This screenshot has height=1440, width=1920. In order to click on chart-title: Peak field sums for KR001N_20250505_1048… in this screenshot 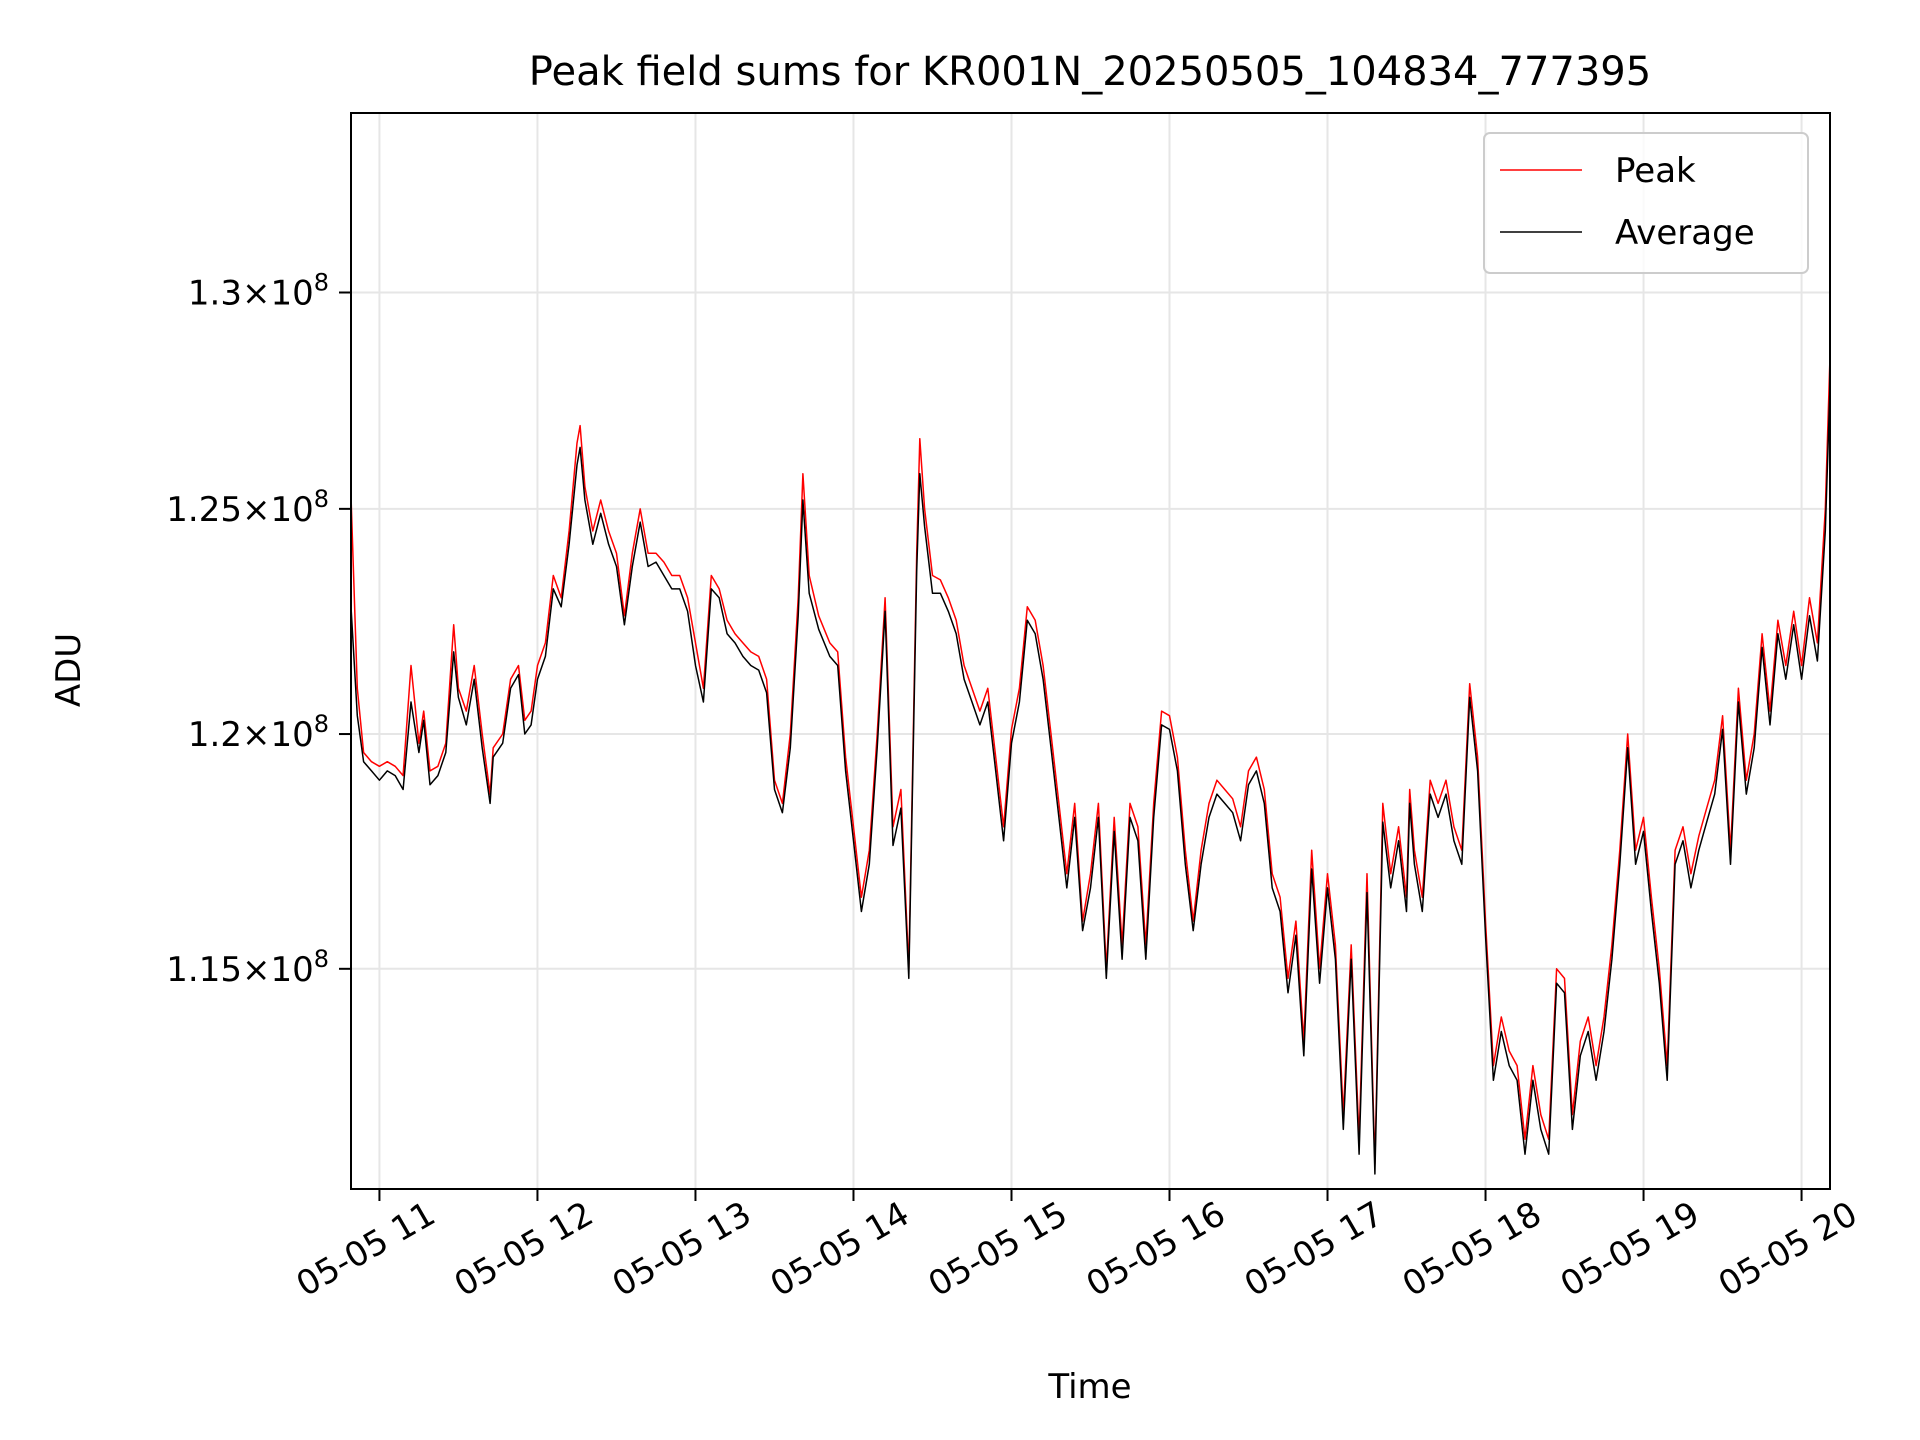, I will do `click(1090, 72)`.